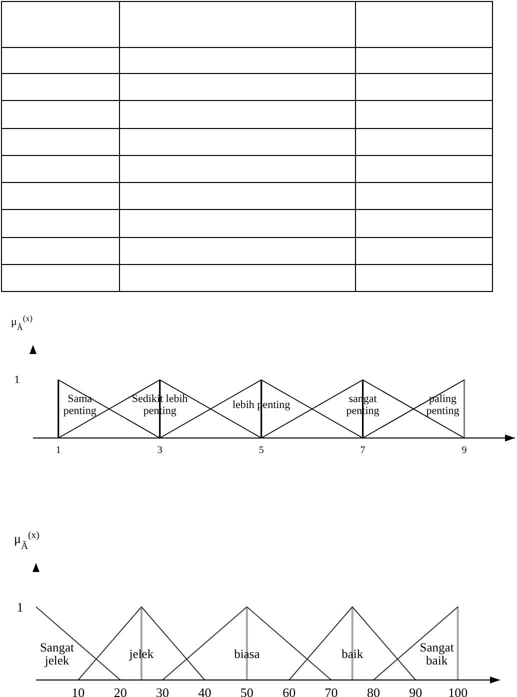  I want to click on series-label: biasa, so click(247, 654).